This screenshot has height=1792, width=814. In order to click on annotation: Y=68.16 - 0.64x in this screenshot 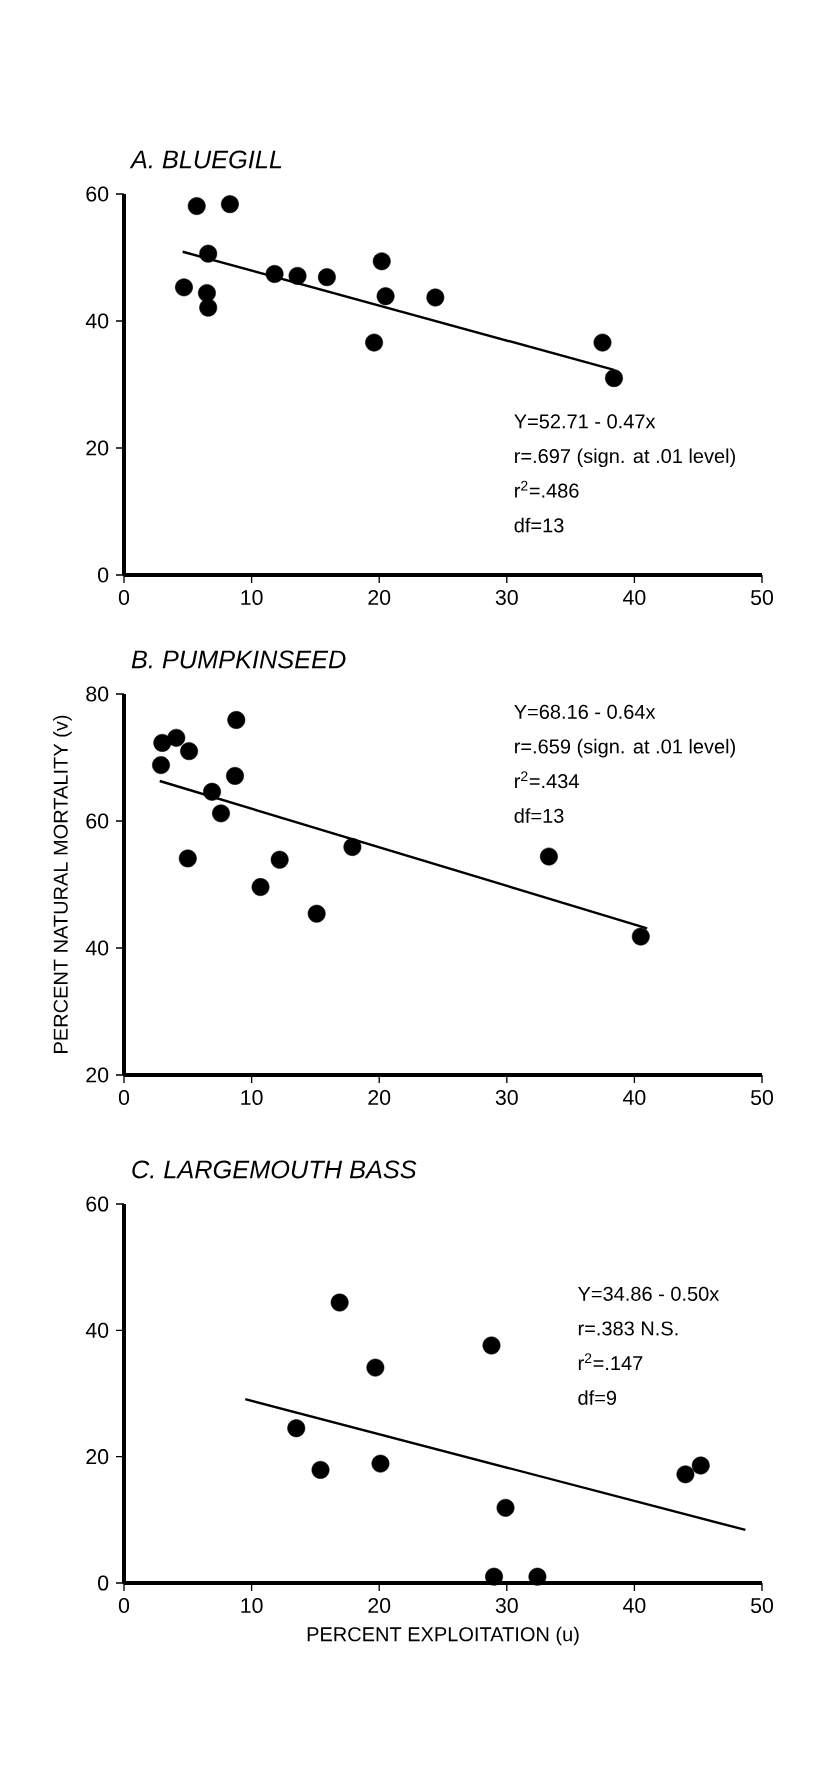, I will do `click(585, 711)`.